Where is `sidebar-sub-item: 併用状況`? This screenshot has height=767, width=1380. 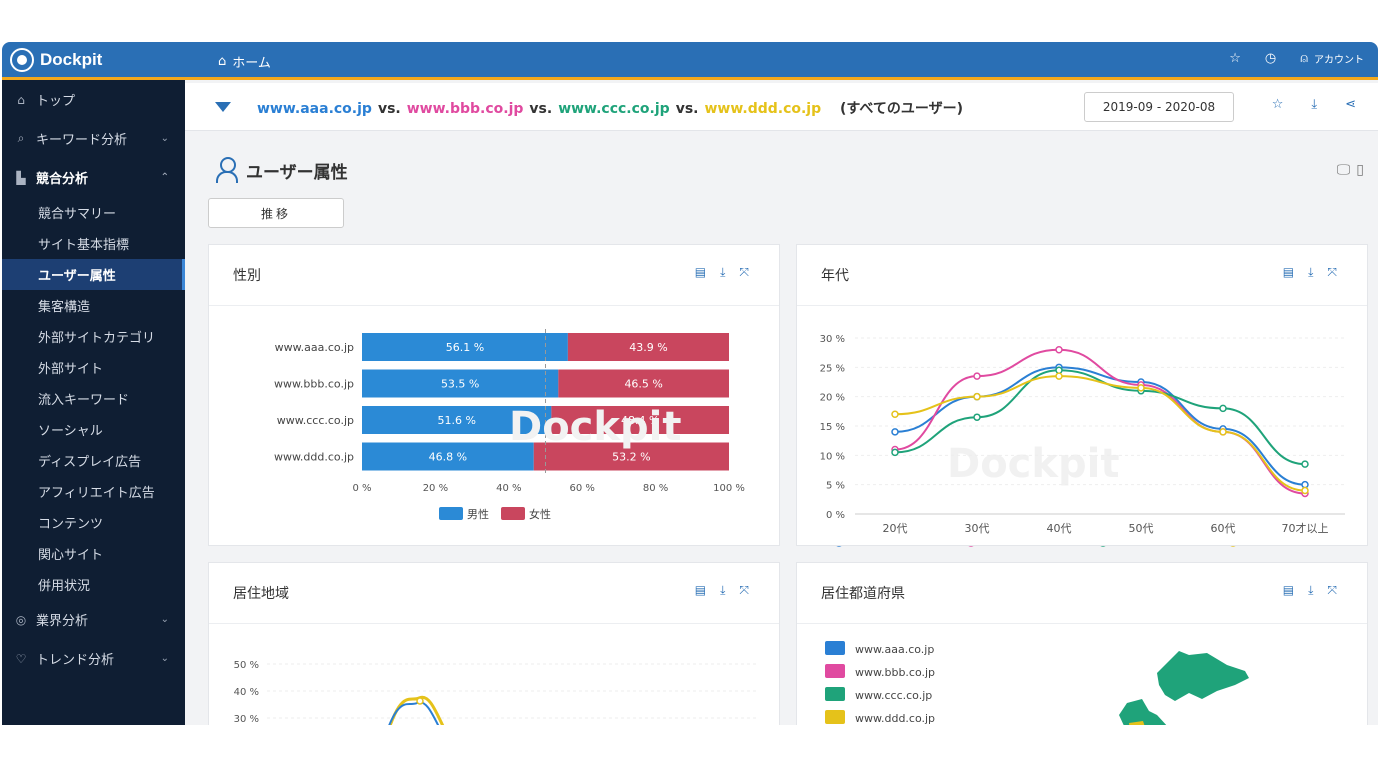 sidebar-sub-item: 併用状況 is located at coordinates (64, 586).